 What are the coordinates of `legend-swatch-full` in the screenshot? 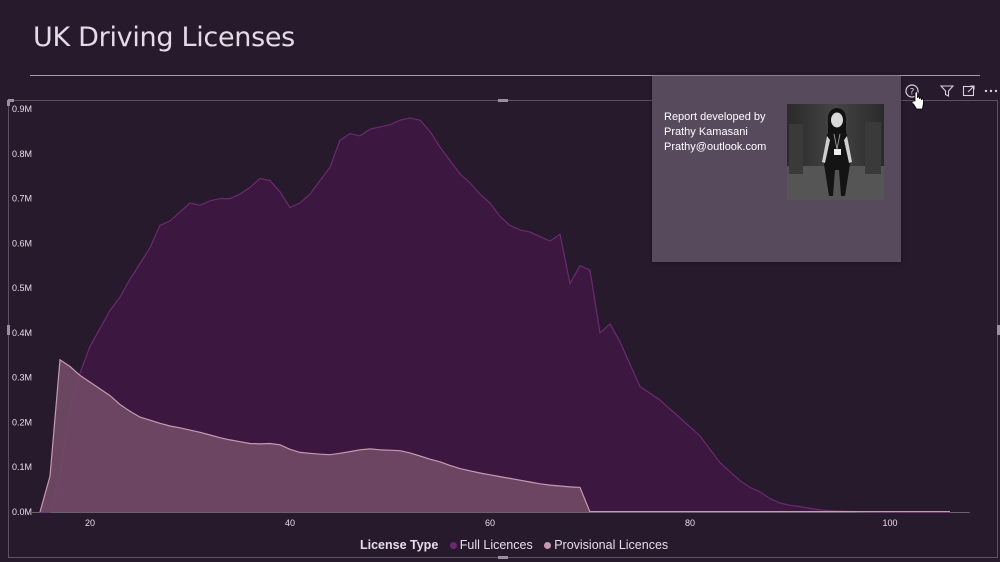 It's located at (453, 545).